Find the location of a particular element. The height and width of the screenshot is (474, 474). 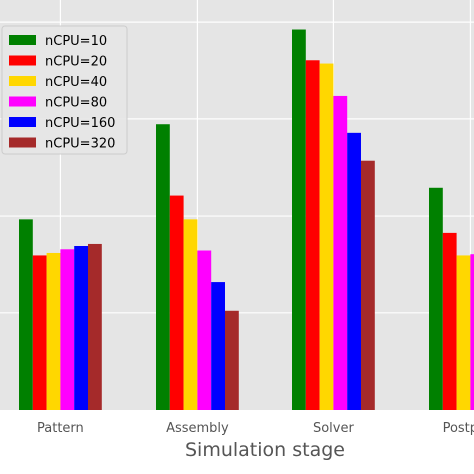

bar-assembly-ncpu80 is located at coordinates (204, 330).